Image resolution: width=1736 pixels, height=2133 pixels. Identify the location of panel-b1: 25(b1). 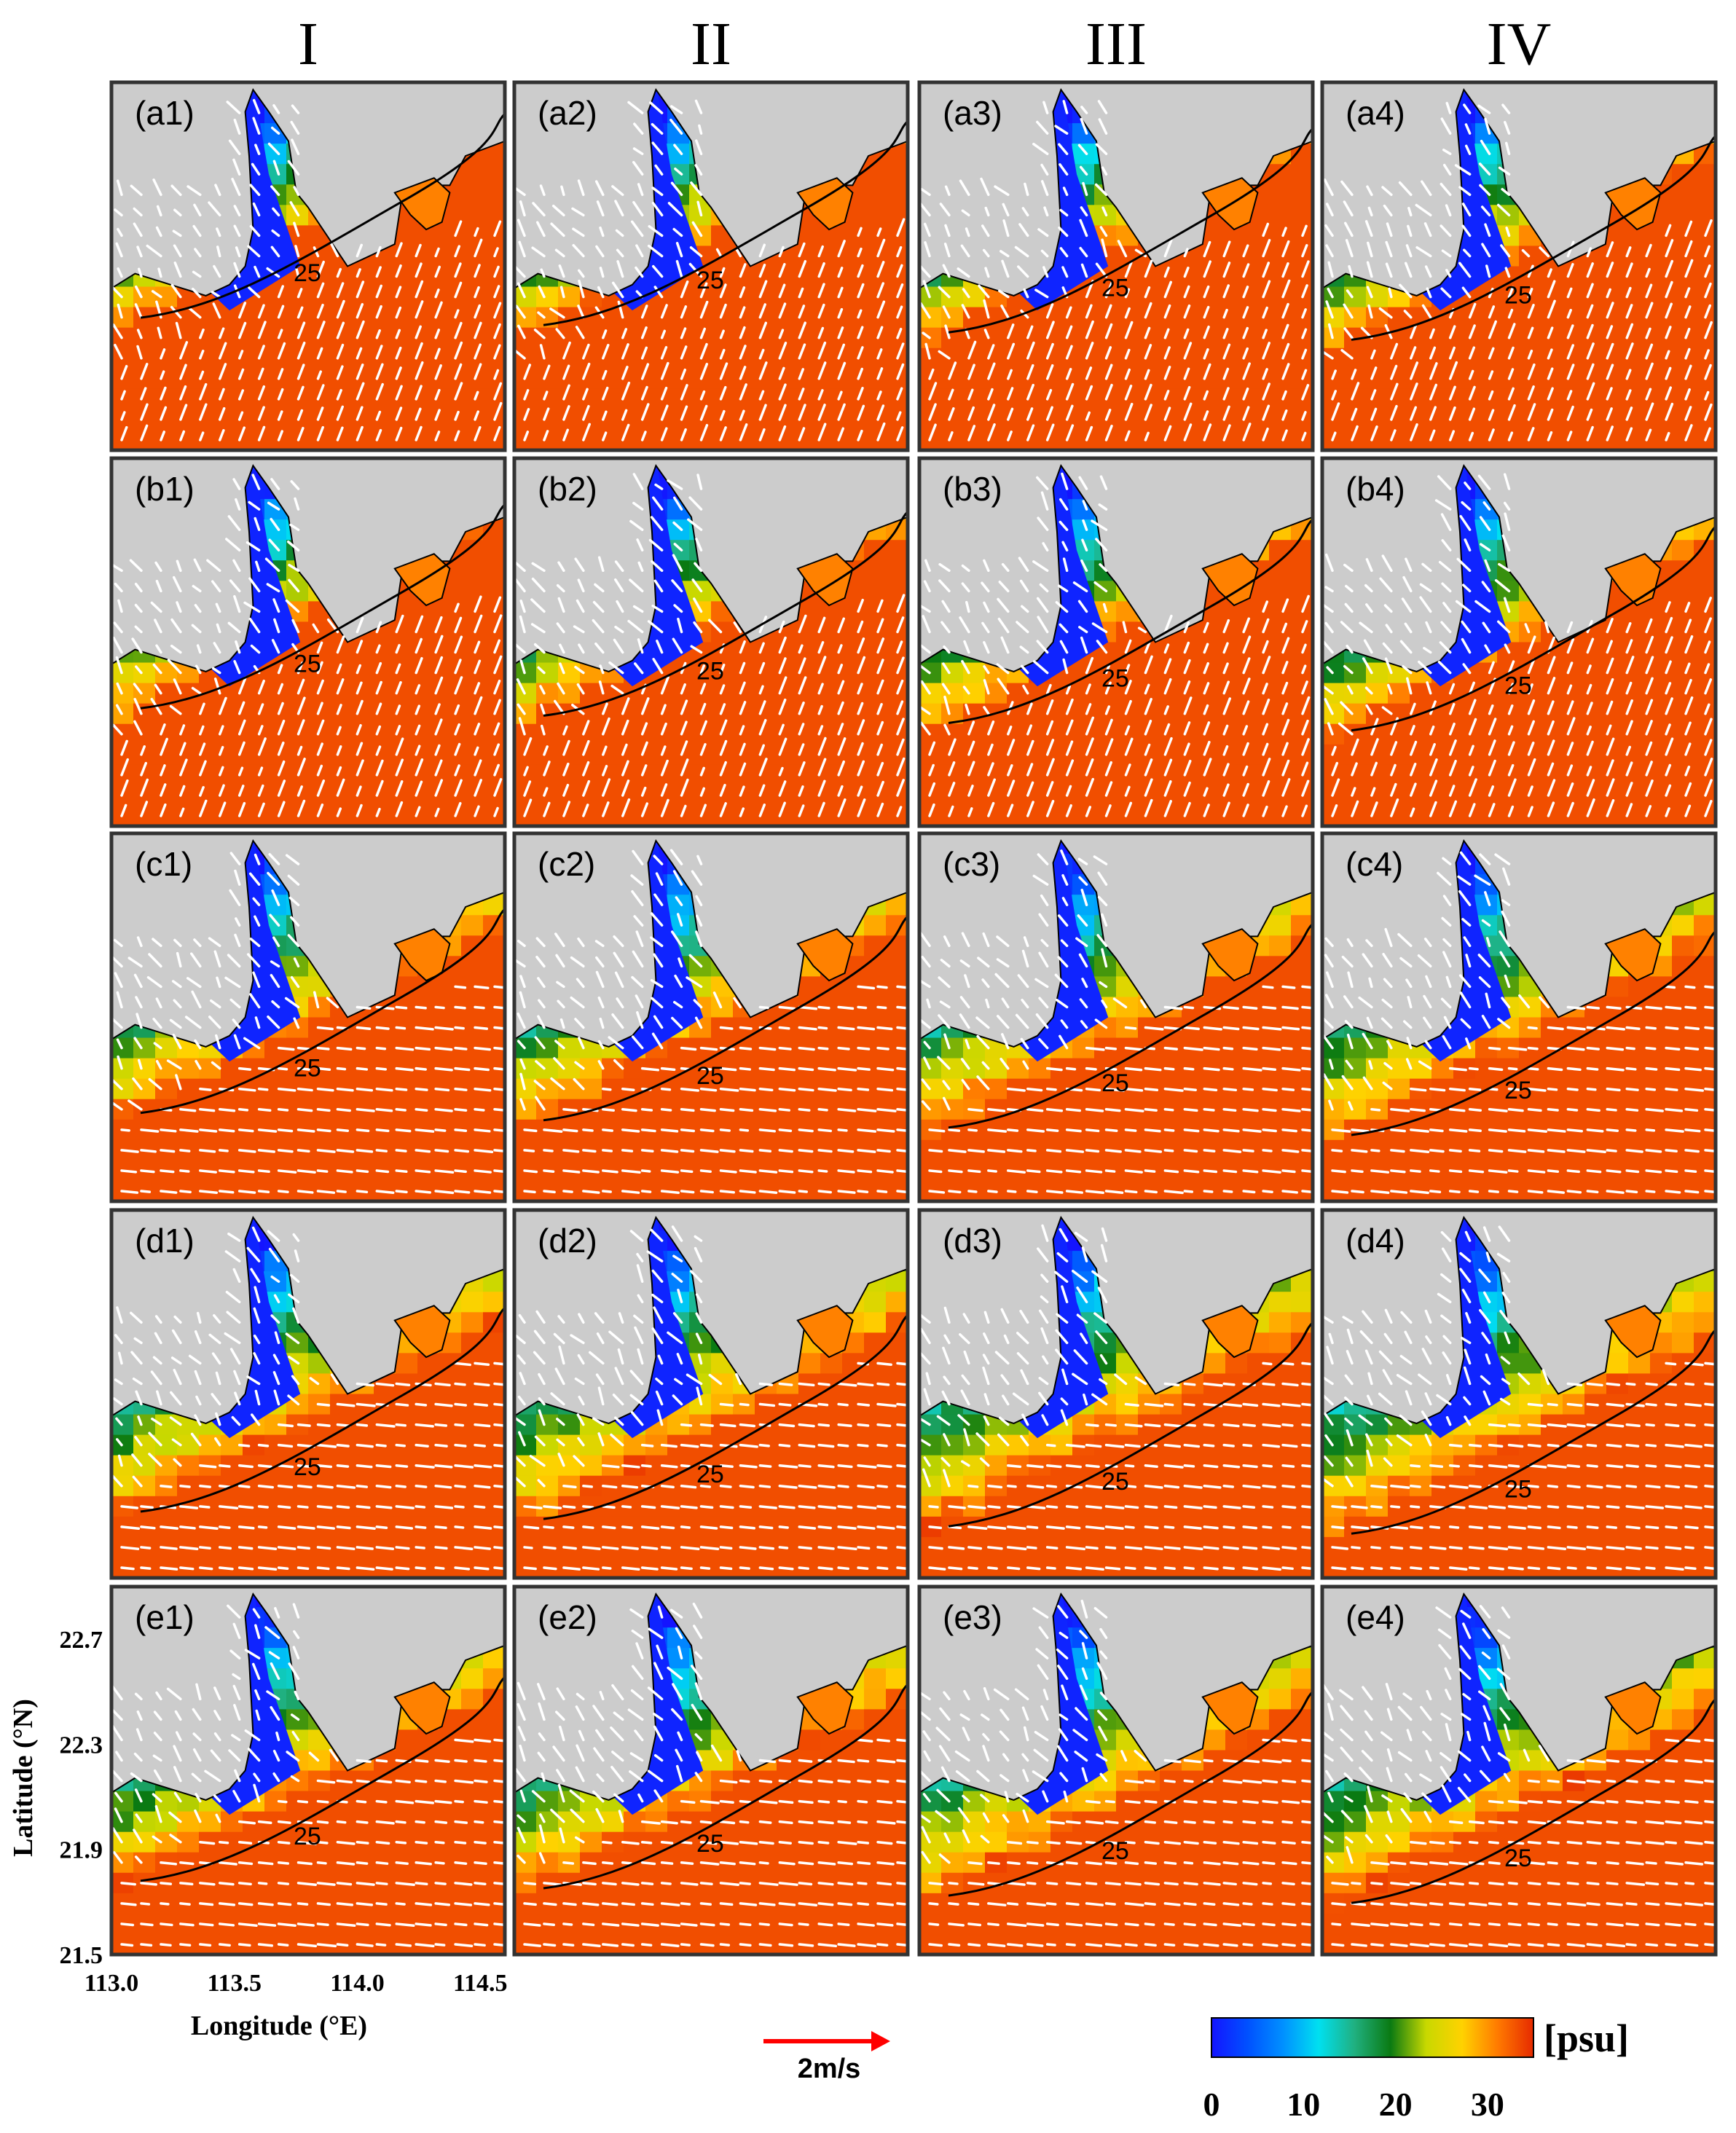
(308, 642).